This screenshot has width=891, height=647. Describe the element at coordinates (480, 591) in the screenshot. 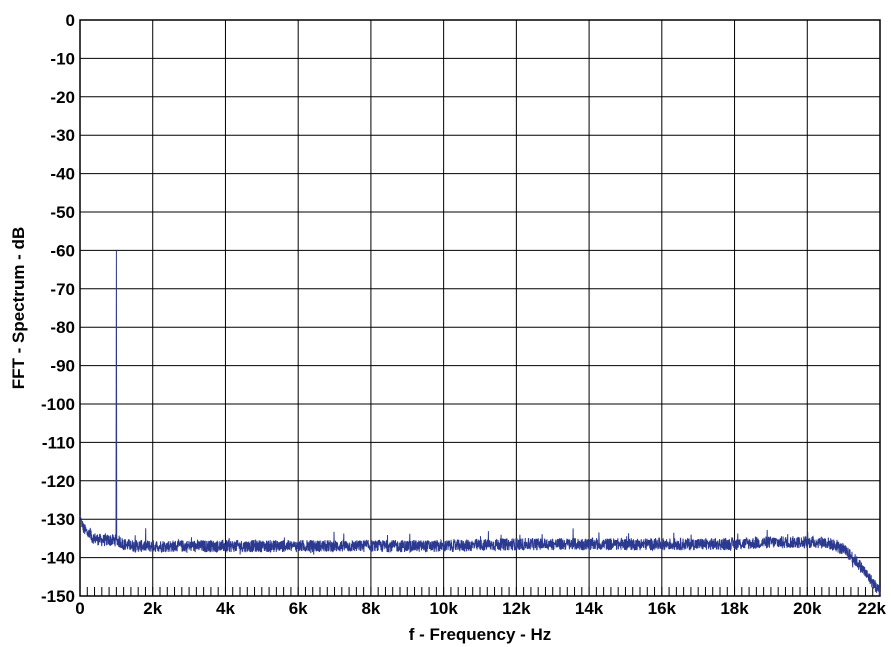

I see `minor-ticks` at that location.